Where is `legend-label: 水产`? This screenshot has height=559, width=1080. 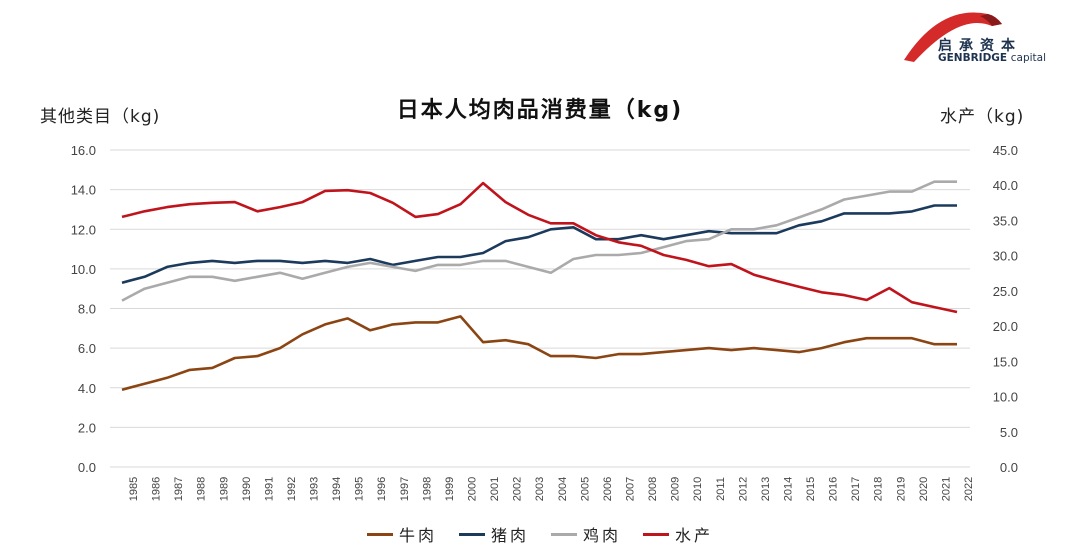 legend-label: 水产 is located at coordinates (694, 535).